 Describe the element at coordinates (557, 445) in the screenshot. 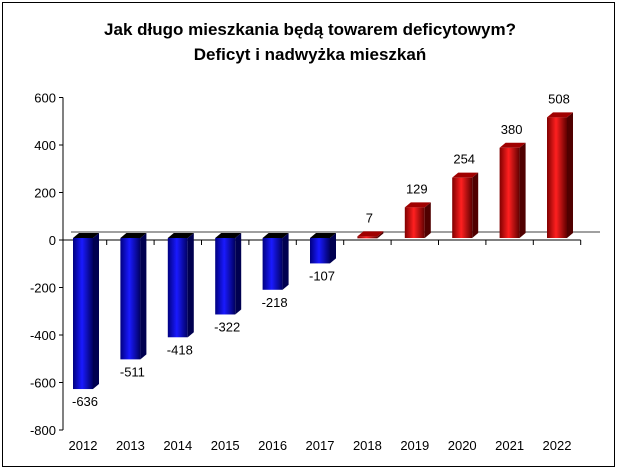

I see `x-tick-label: 2022` at that location.